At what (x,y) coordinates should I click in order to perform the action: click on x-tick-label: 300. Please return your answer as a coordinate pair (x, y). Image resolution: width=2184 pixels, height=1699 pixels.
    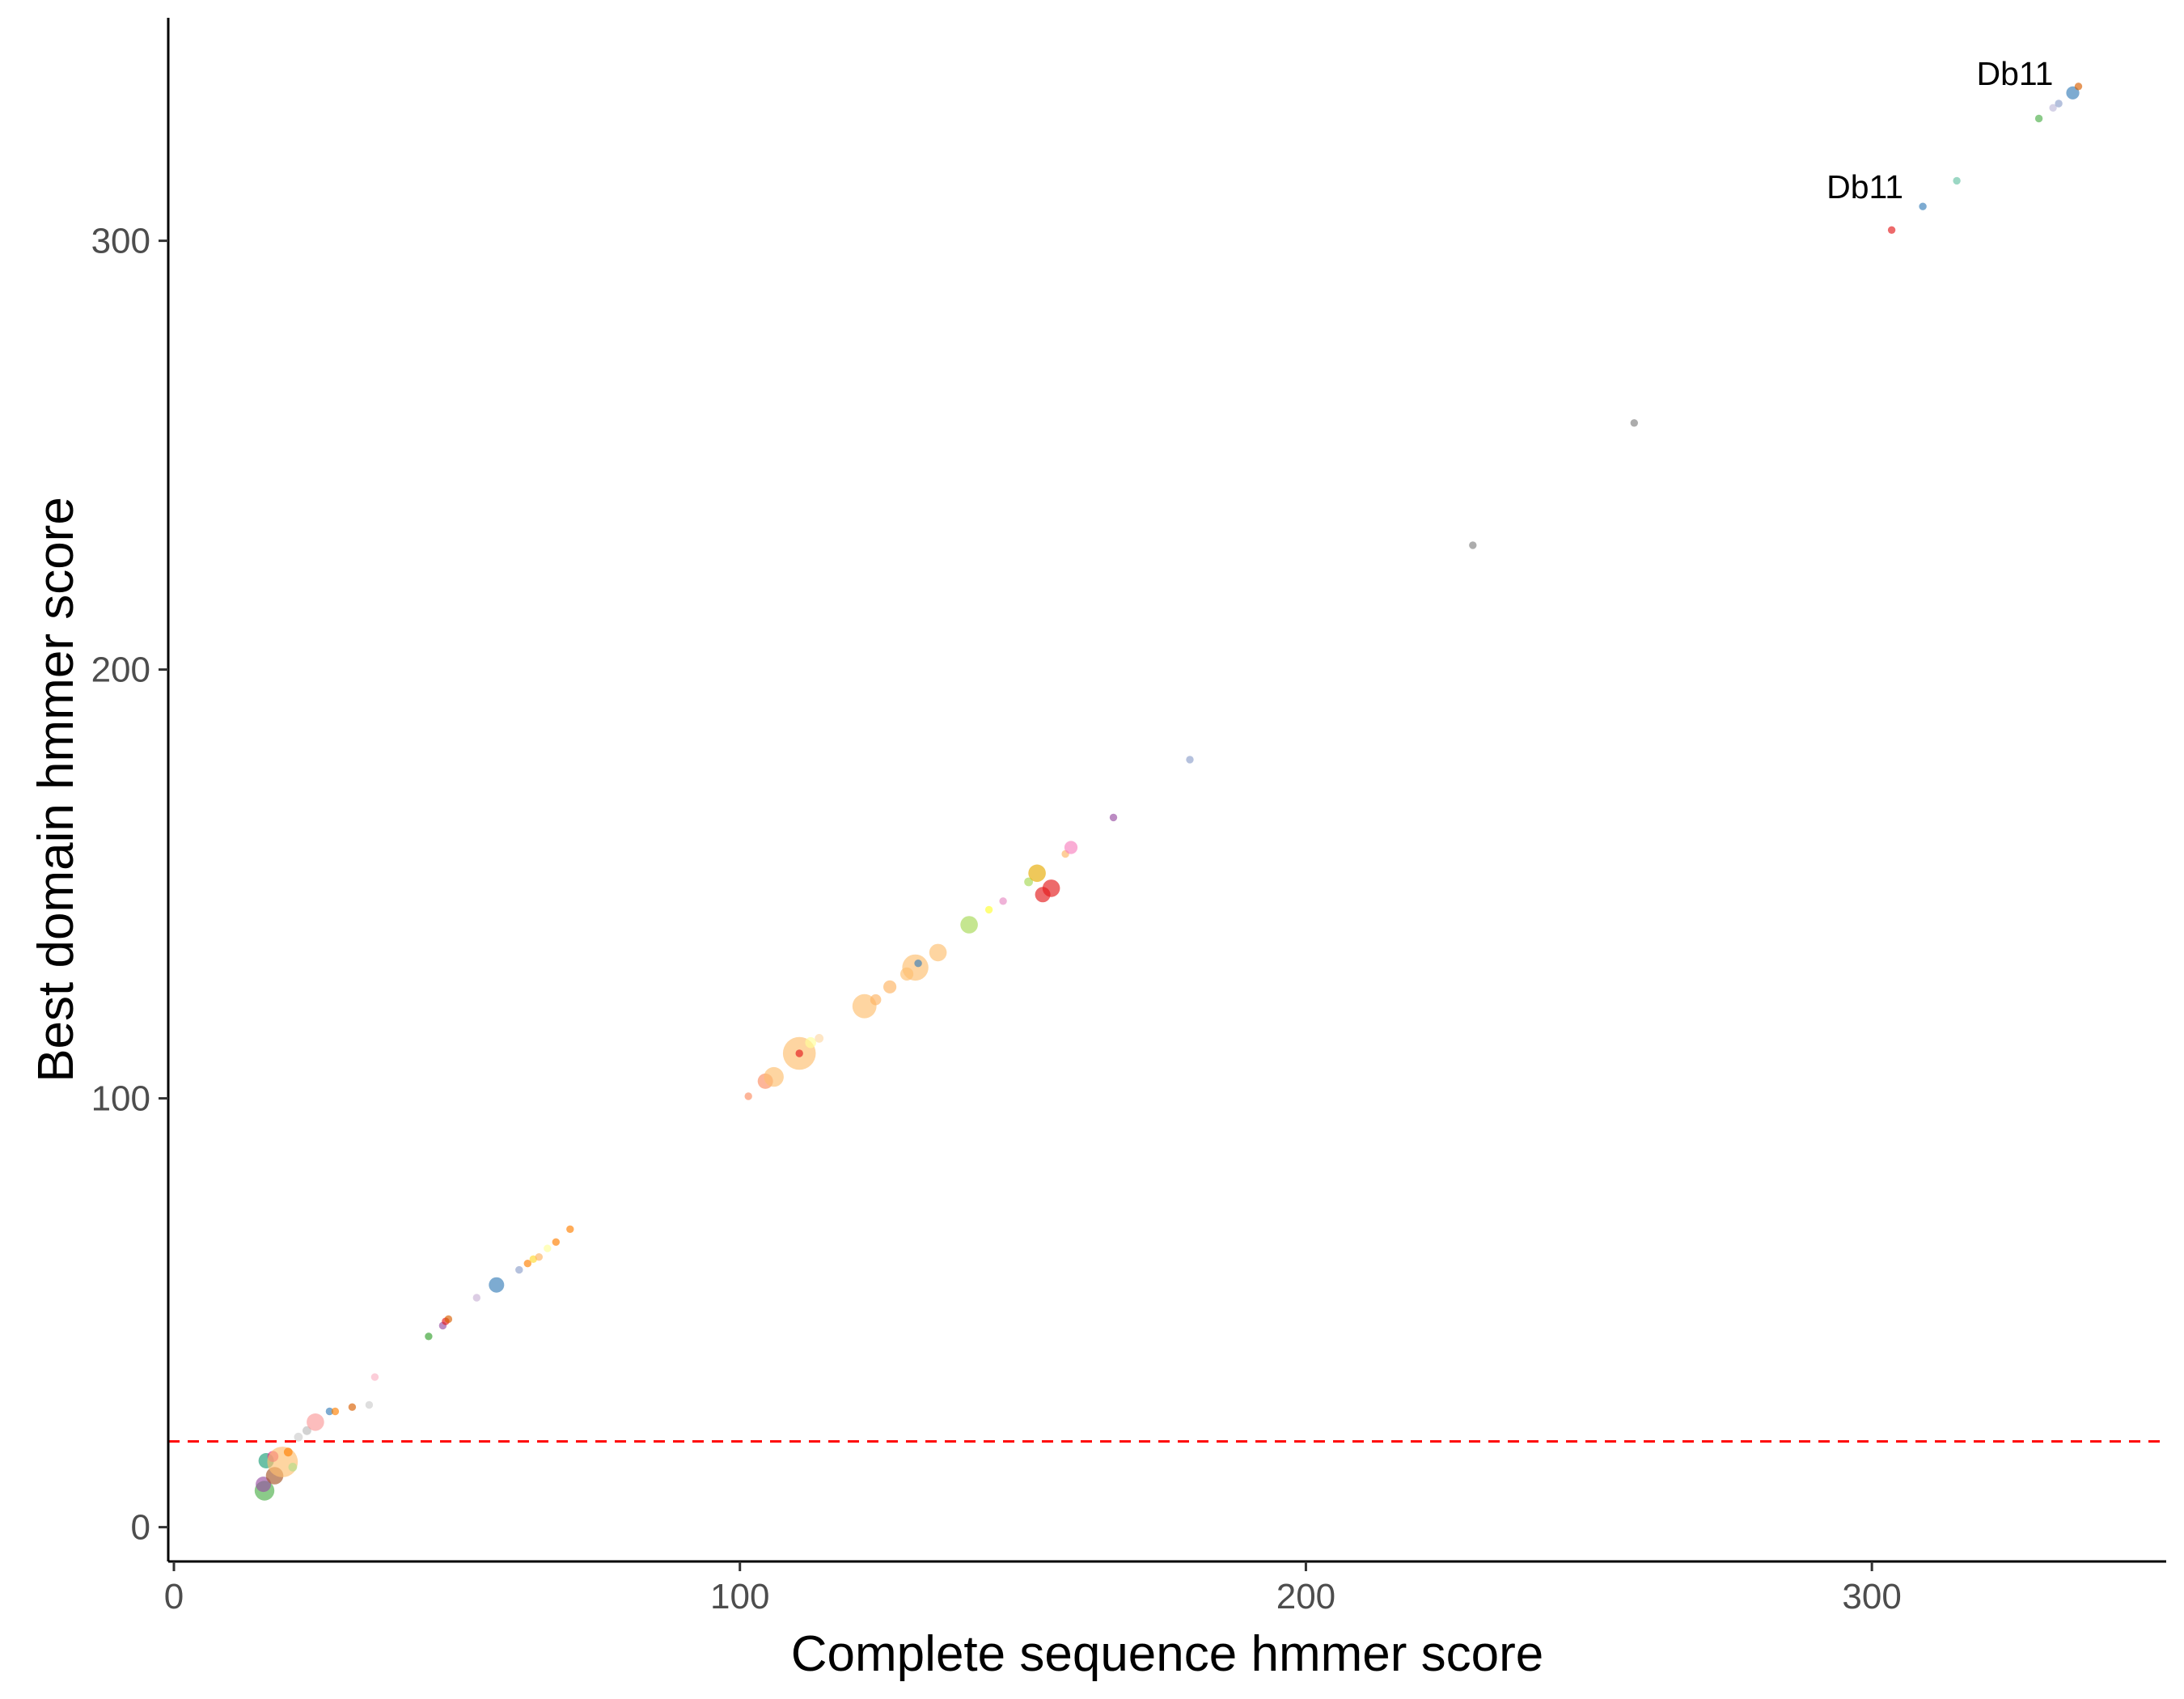
    Looking at the image, I should click on (1872, 1596).